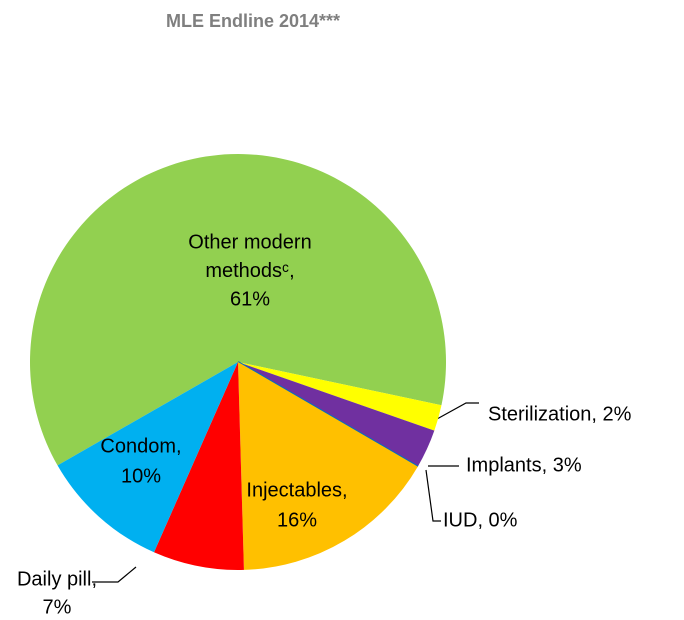  Describe the element at coordinates (253, 21) in the screenshot. I see `chart-title: MLE Endline 2014***` at that location.